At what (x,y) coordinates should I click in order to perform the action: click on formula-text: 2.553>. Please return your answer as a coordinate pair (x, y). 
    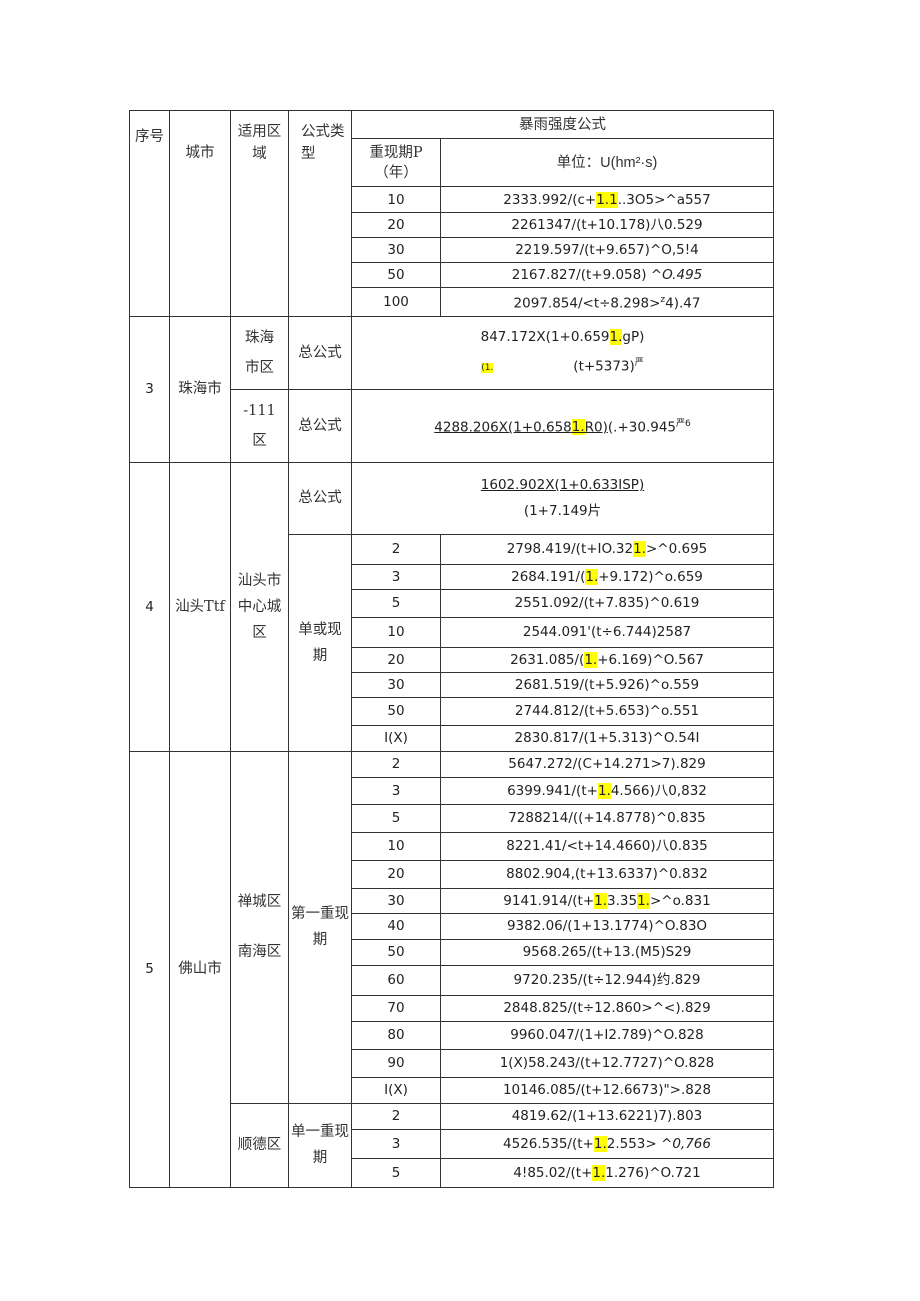
    Looking at the image, I should click on (634, 1143).